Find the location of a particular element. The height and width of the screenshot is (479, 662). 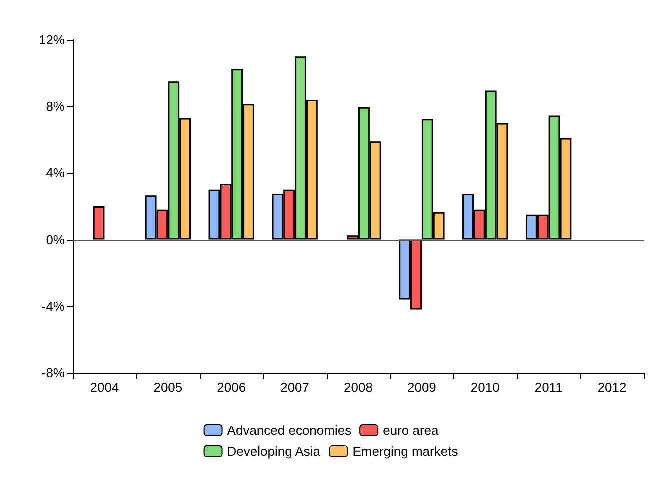

y-tick-label: -8% is located at coordinates (54, 373).